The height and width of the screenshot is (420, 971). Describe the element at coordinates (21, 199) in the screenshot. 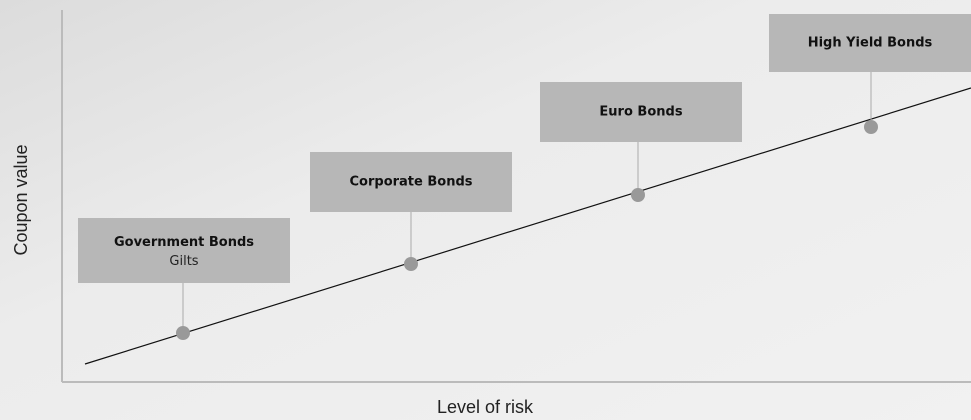

I see `y-axis-label: Coupon value` at that location.